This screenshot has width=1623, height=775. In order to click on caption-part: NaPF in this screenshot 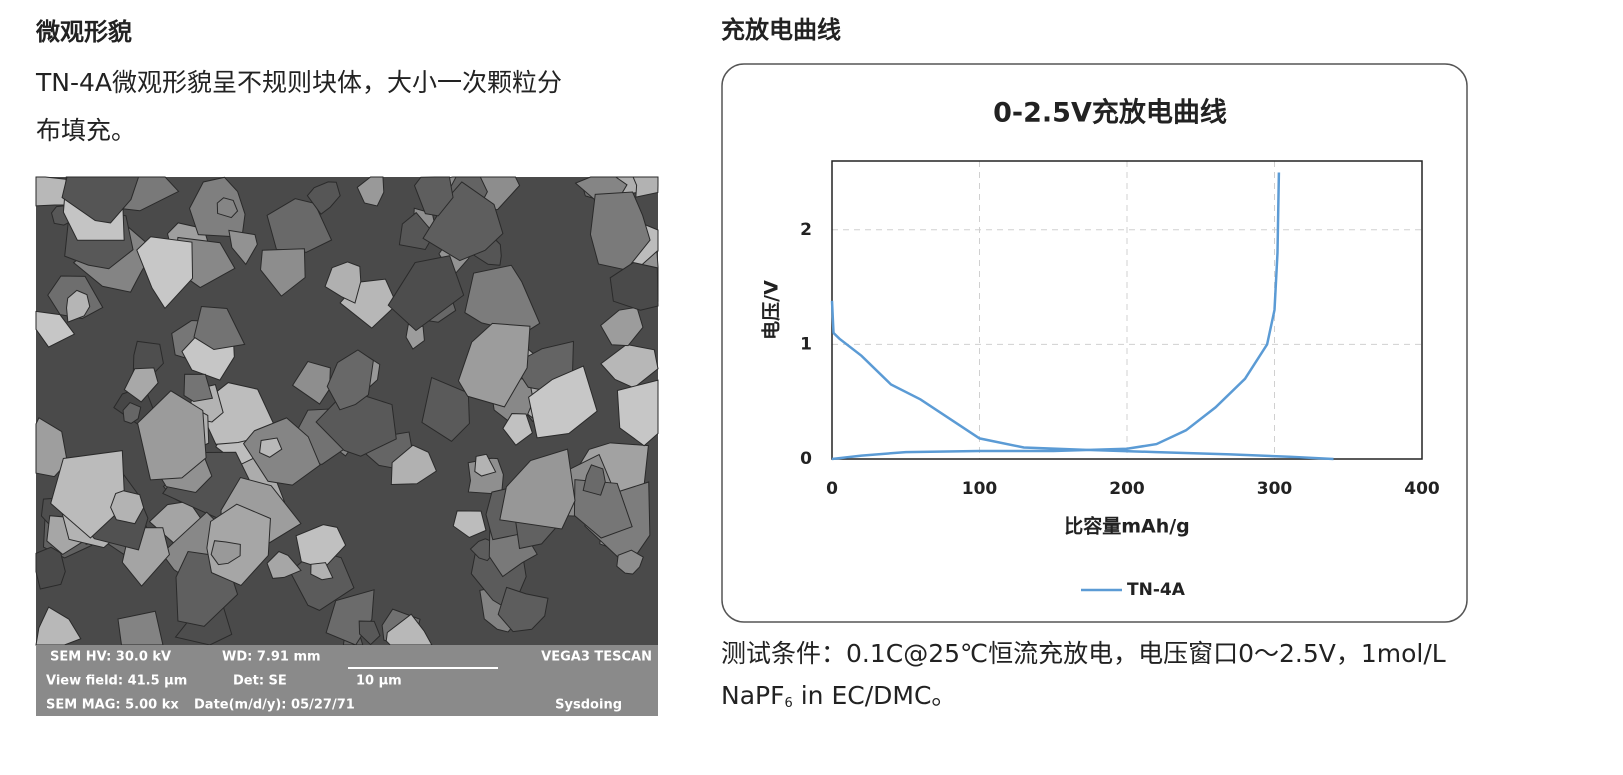, I will do `click(752, 695)`.